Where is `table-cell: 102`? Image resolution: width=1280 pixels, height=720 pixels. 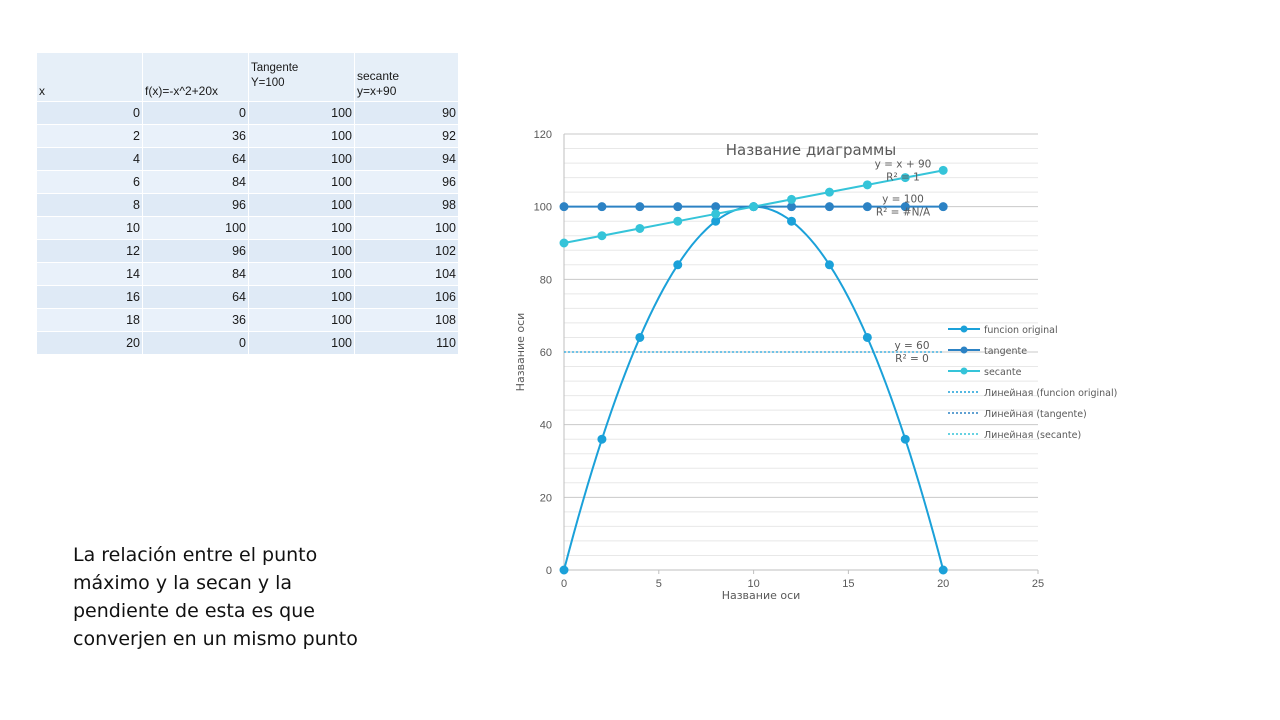
table-cell: 102 is located at coordinates (406, 251).